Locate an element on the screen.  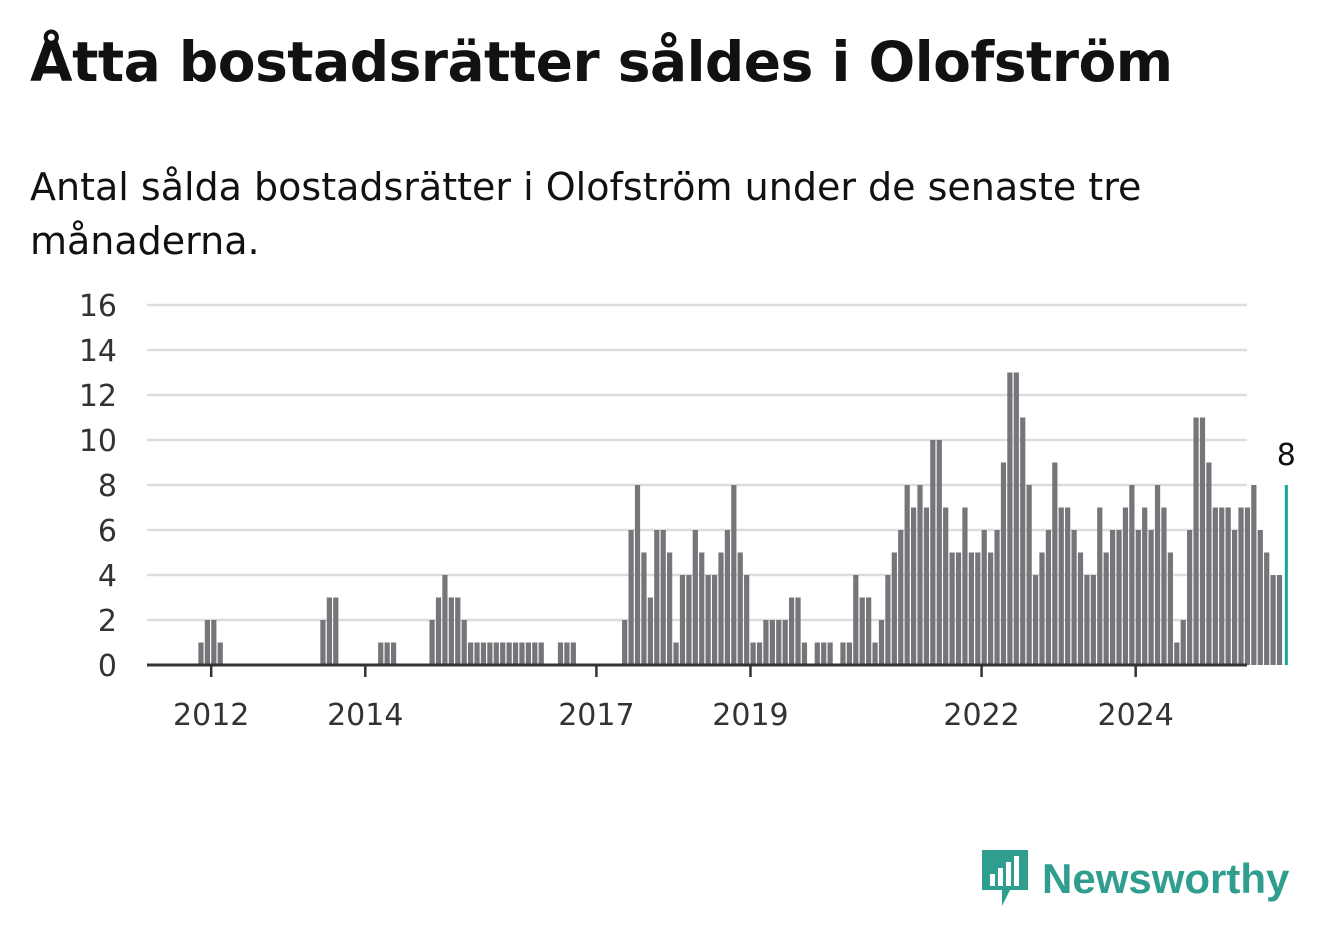
chart-title: Åtta bostadsrätter såldes i Olofström is located at coordinates (601, 62).